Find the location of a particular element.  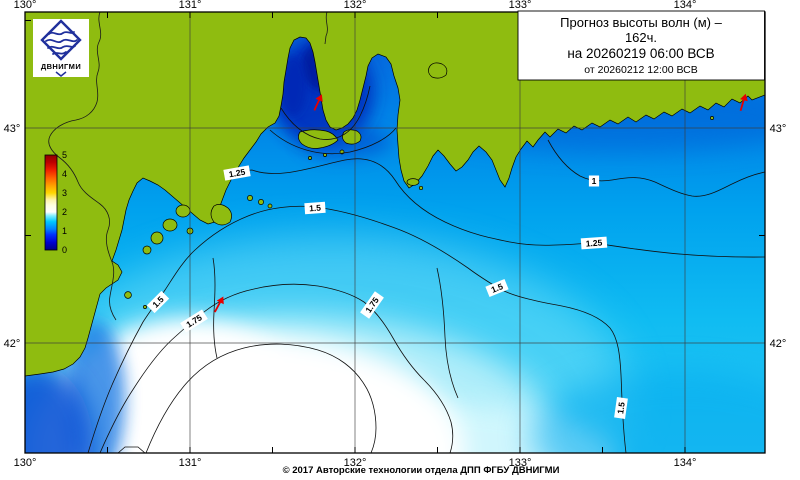

svg-text: 1 is located at coordinates (594, 181).